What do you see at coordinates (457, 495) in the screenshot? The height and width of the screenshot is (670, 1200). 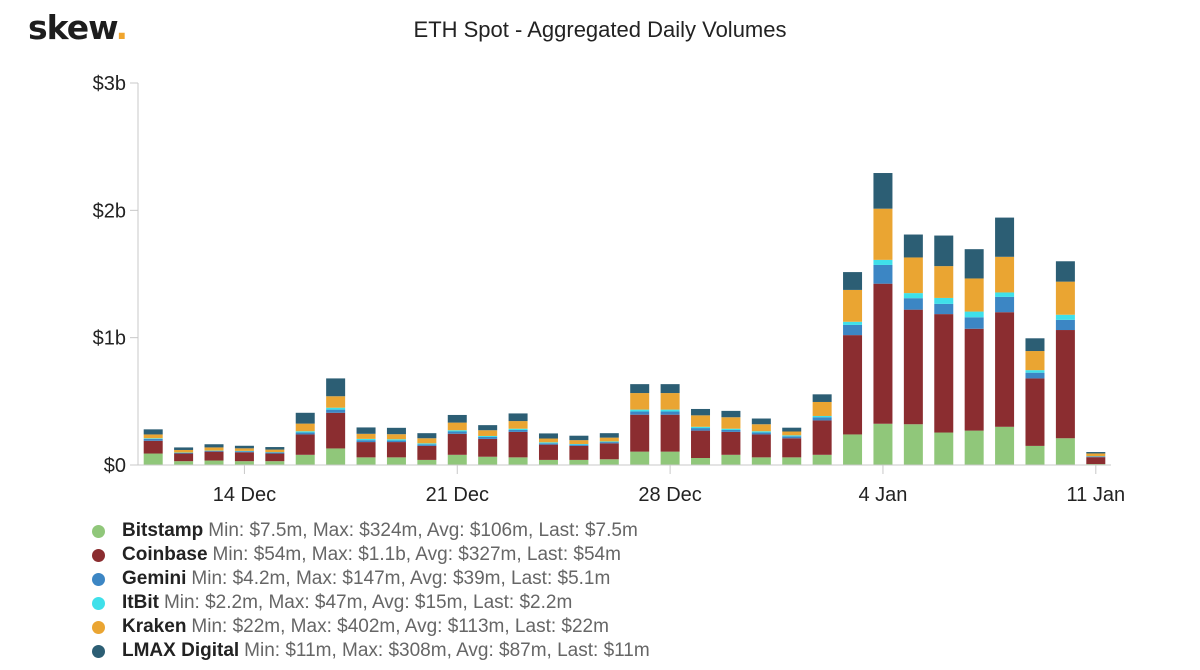 I see `x-tick-label: 21 Dec` at bounding box center [457, 495].